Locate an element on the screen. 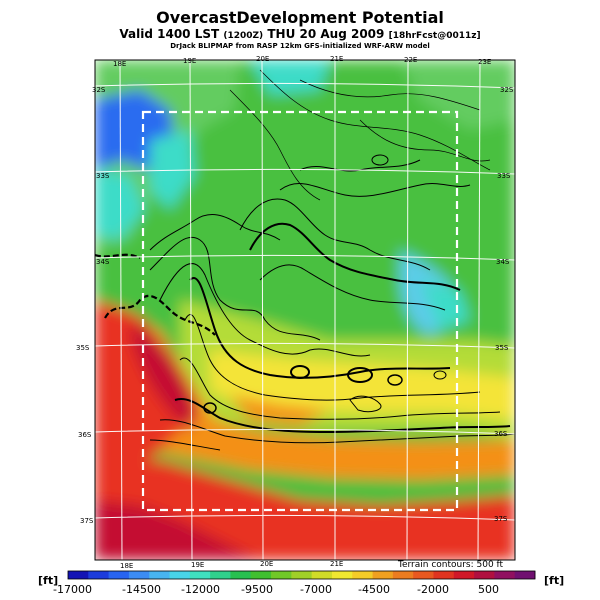 Image resolution: width=600 pixels, height=600 pixels. lon-label-top: 20E is located at coordinates (262, 59).